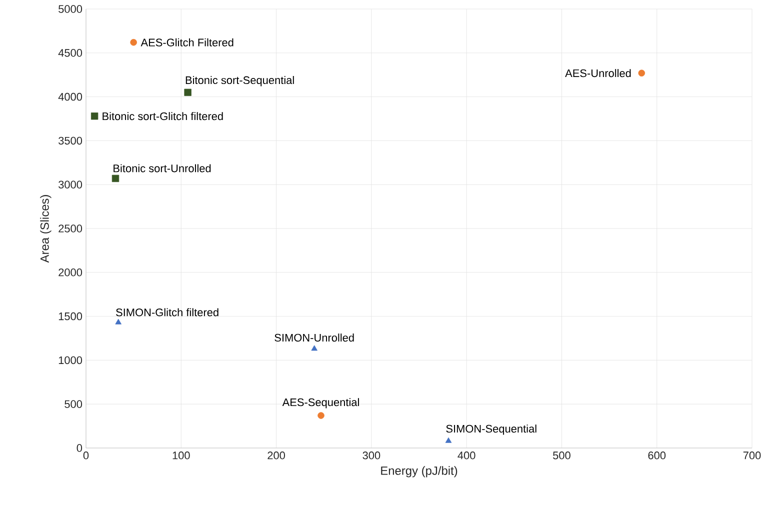  Describe the element at coordinates (162, 116) in the screenshot. I see `annotation: Bitonic sort-Glitch filtered` at that location.